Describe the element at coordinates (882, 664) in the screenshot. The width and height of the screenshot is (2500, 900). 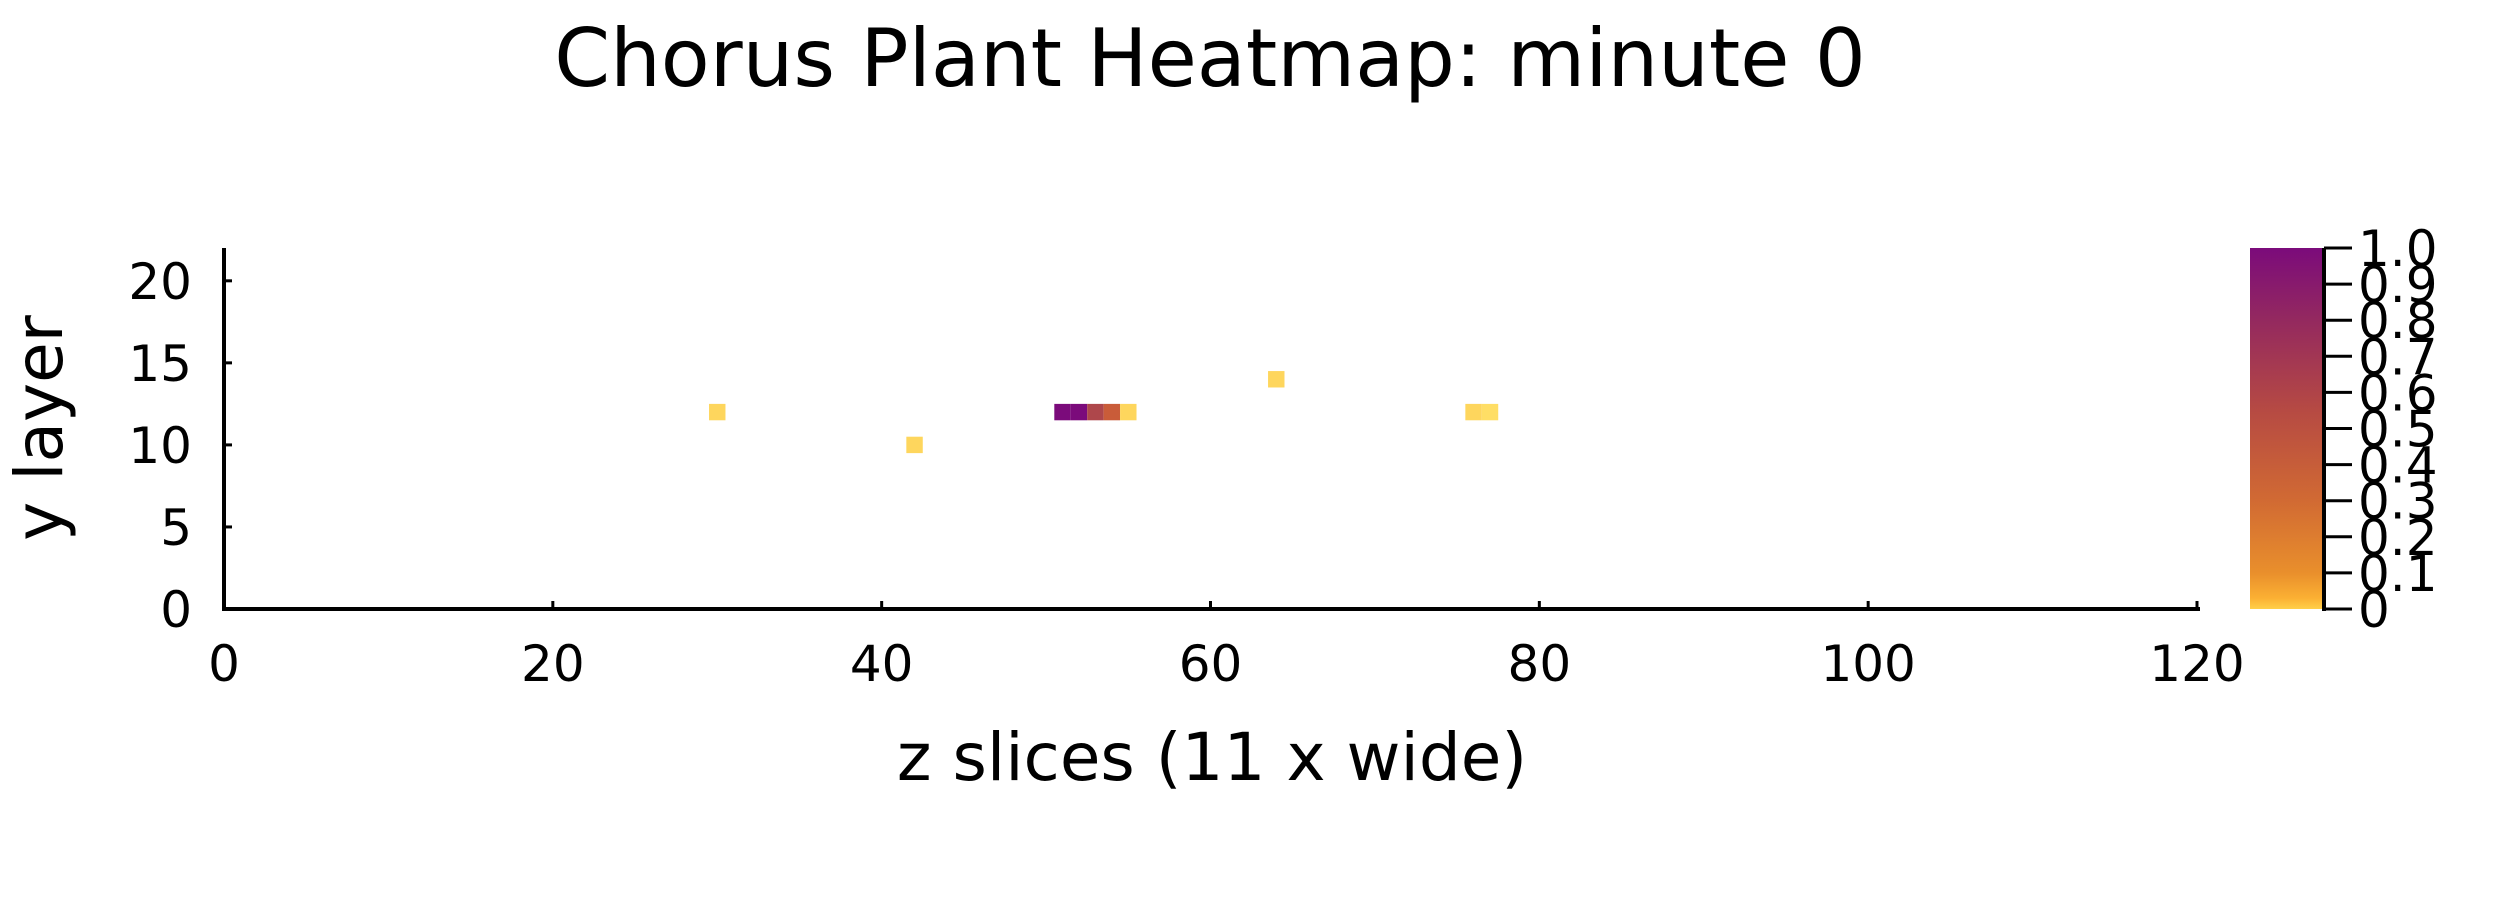
I see `x-tick-label-40: 40` at that location.